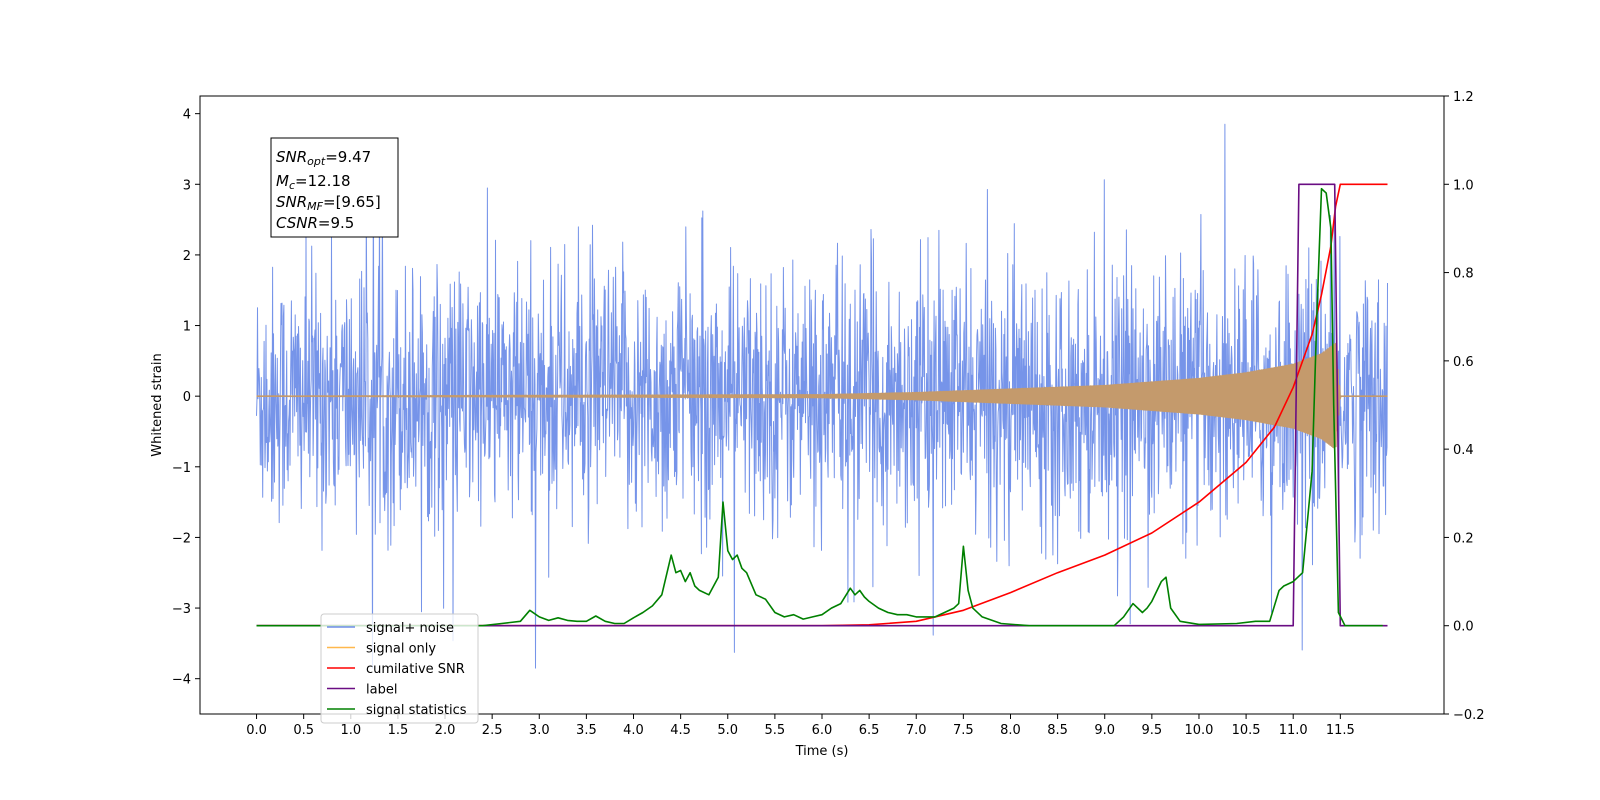 The height and width of the screenshot is (800, 1600). Describe the element at coordinates (1010, 730) in the screenshot. I see `x-tick-label: 8.0` at that location.